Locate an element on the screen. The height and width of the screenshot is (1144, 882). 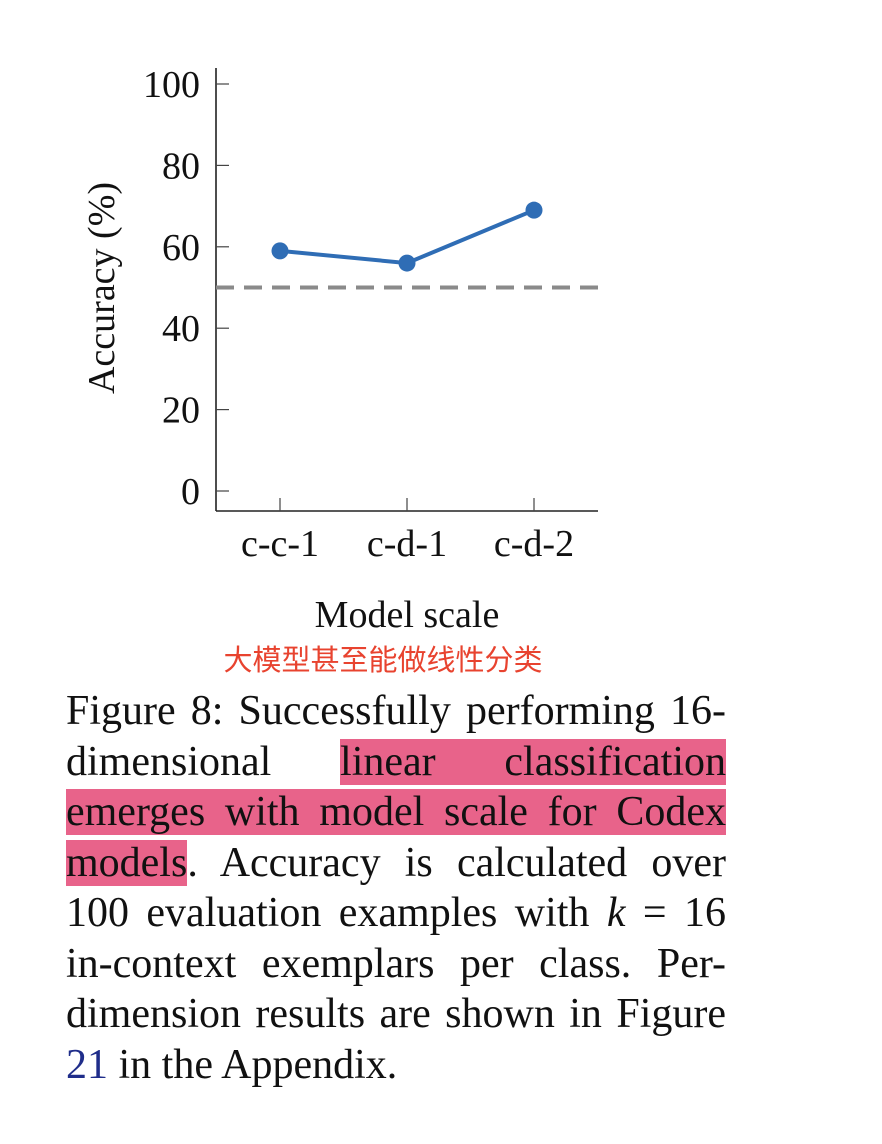
y-tick-label: 60 is located at coordinates (181, 248).